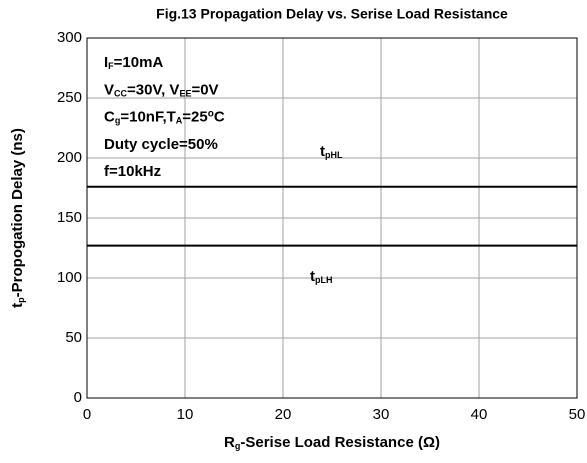 The width and height of the screenshot is (587, 463). I want to click on text-part: =10nF,T, so click(147, 117).